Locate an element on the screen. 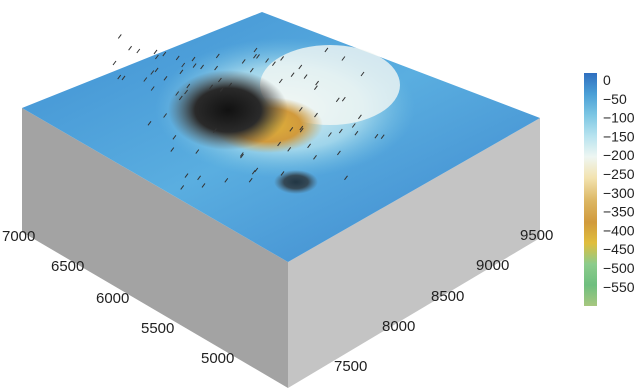 Image resolution: width=638 pixels, height=391 pixels. x-tick-label: 6000 is located at coordinates (112, 298).